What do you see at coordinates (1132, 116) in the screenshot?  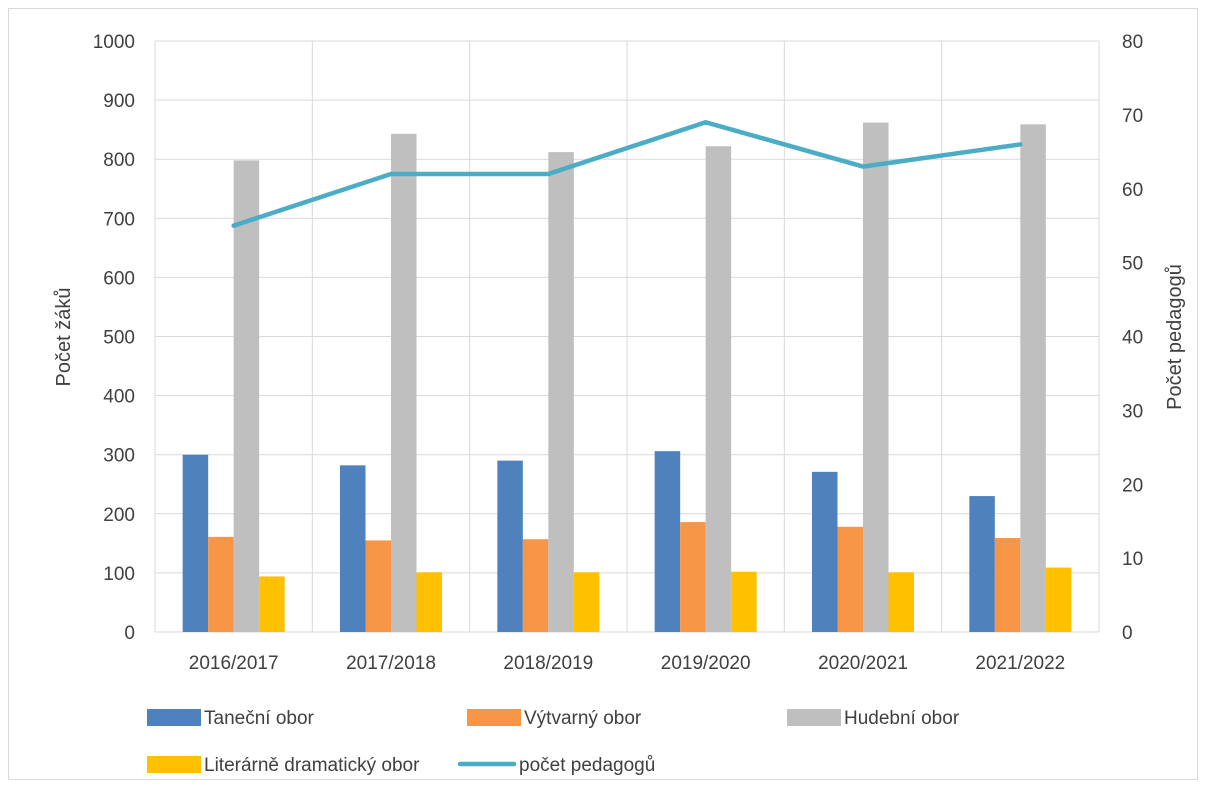 I see `y-axis-right-tick: 70` at bounding box center [1132, 116].